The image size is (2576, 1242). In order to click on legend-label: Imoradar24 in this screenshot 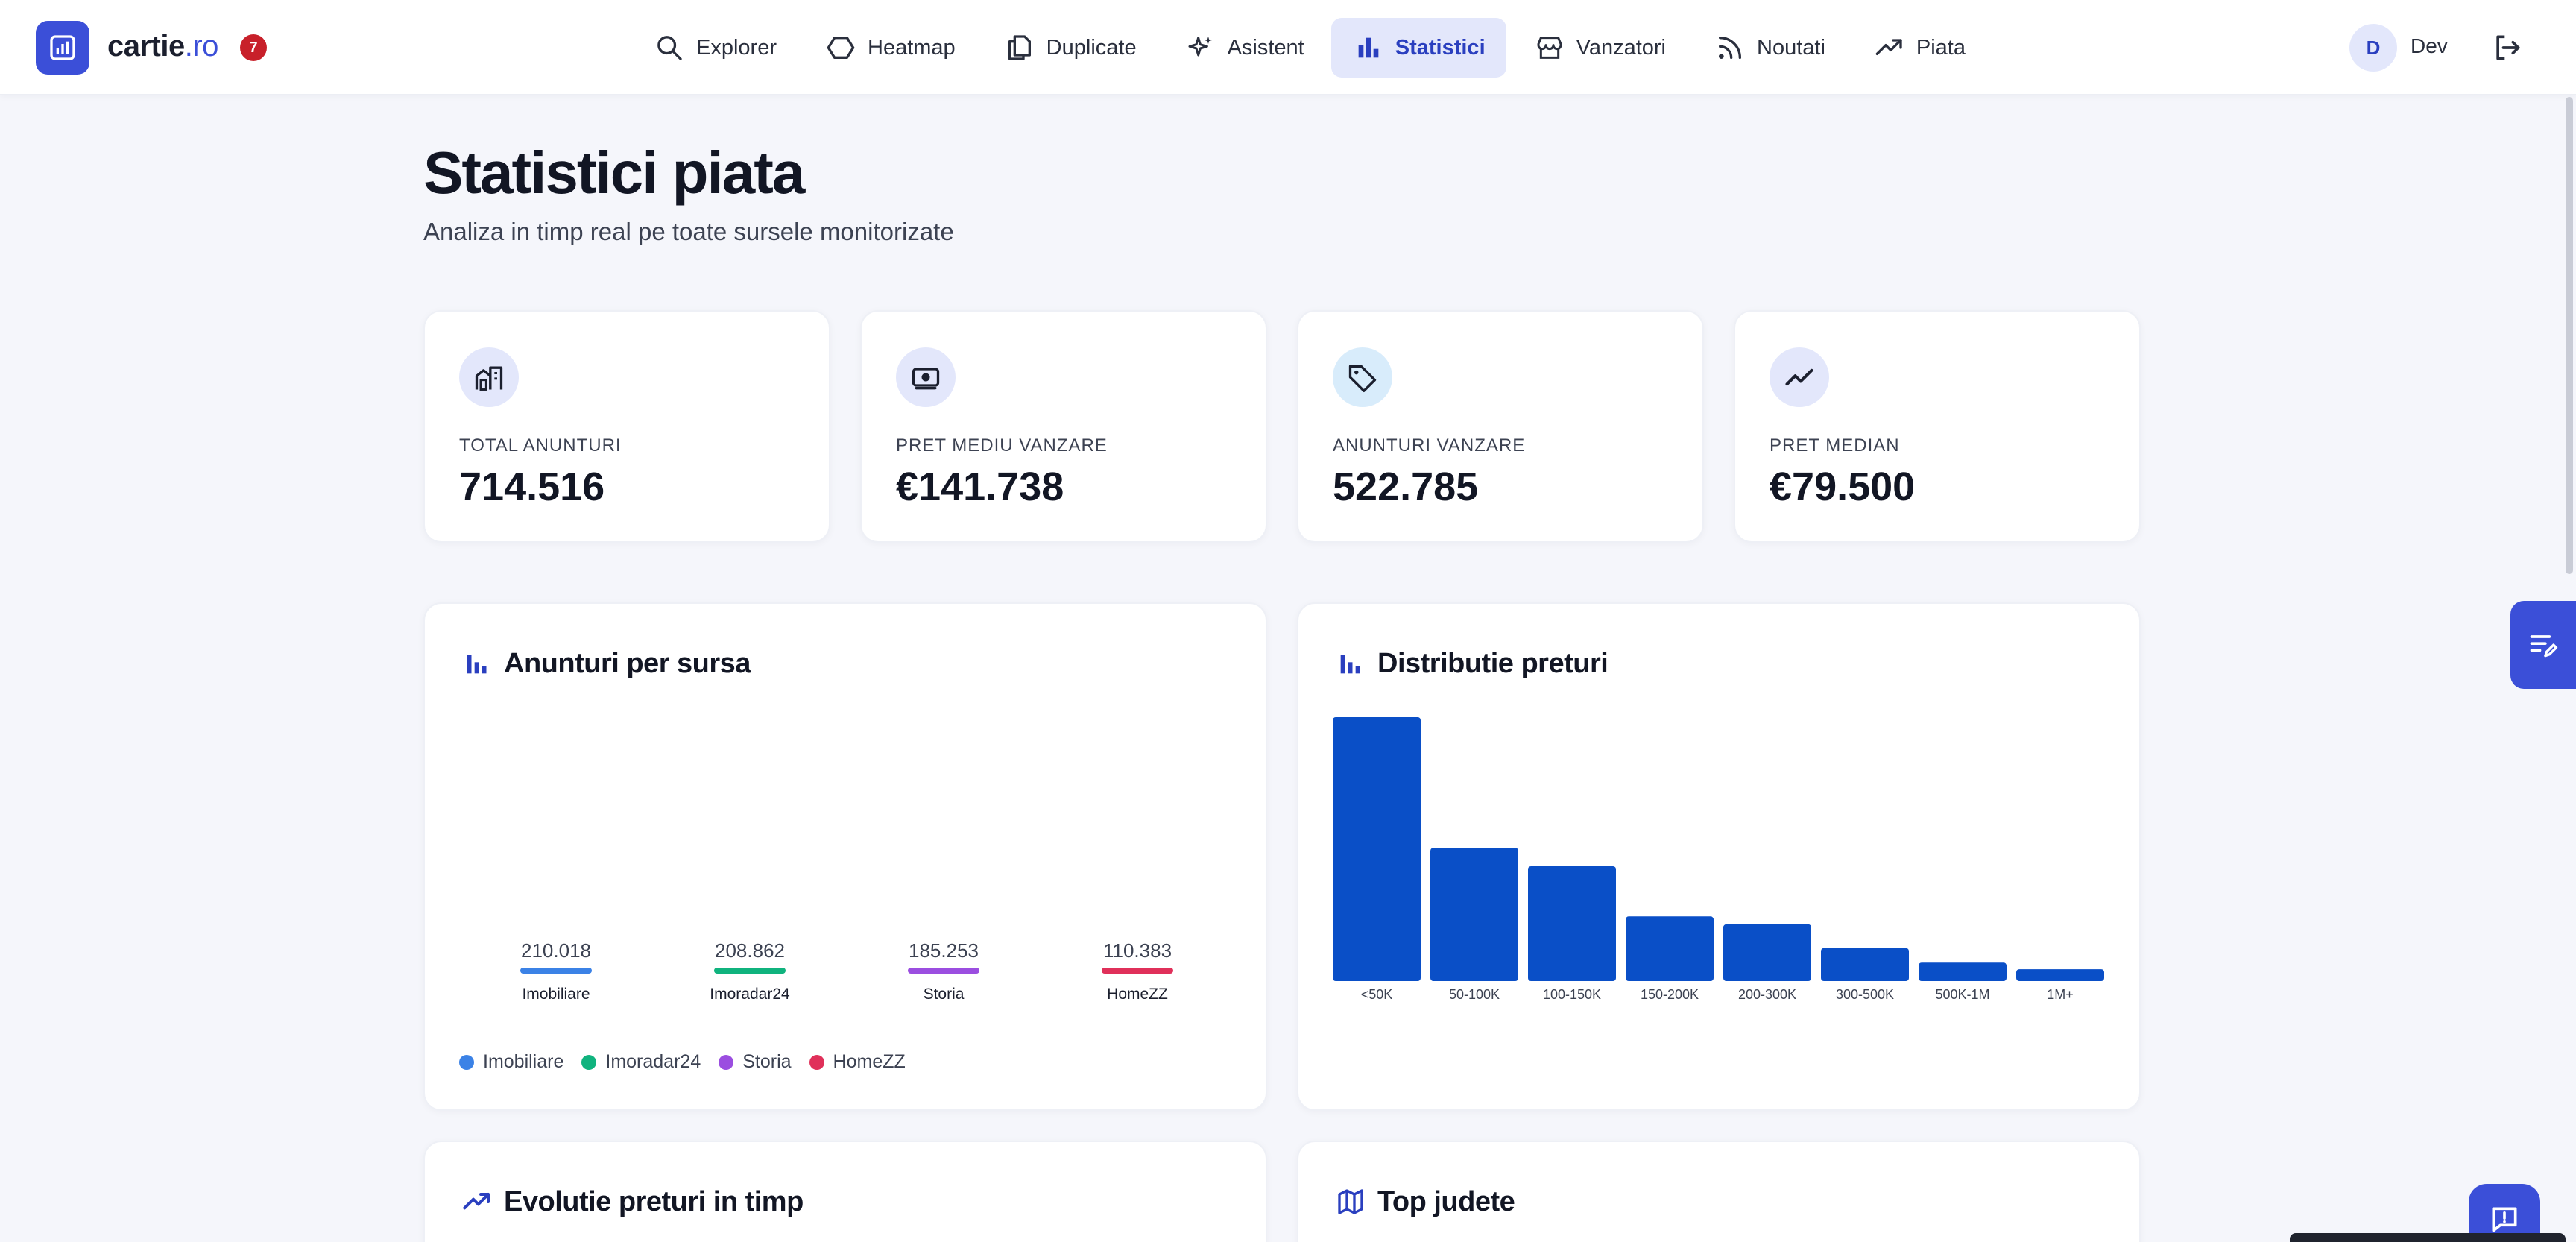, I will do `click(653, 1061)`.